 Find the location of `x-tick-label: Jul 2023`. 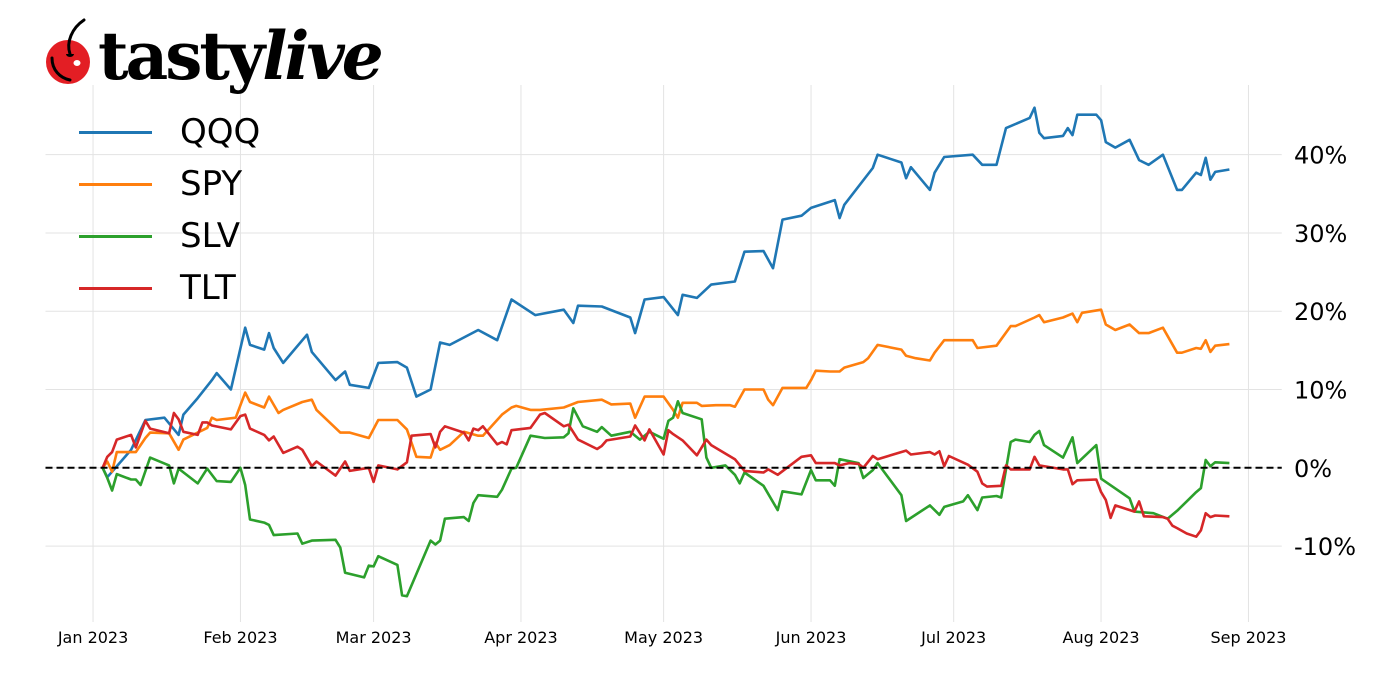

x-tick-label: Jul 2023 is located at coordinates (953, 637).